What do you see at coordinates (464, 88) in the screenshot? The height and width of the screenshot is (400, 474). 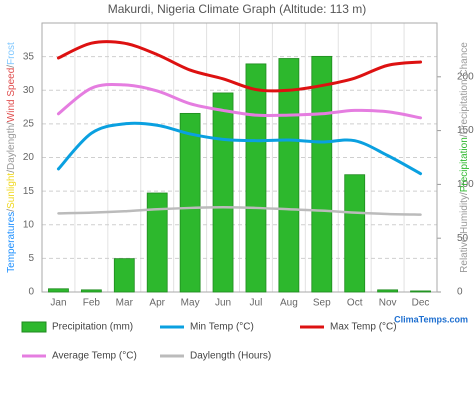 I see `axis-title-part: Precipitation Chance` at bounding box center [464, 88].